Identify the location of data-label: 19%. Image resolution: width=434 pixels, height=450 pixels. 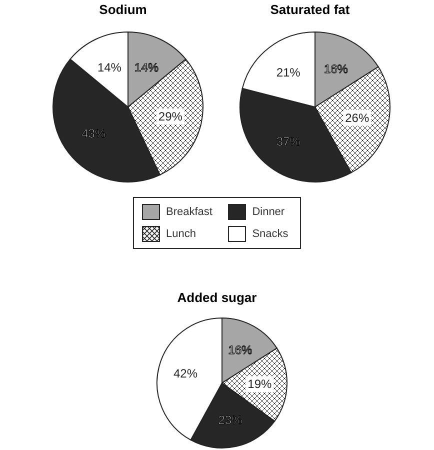
(260, 384).